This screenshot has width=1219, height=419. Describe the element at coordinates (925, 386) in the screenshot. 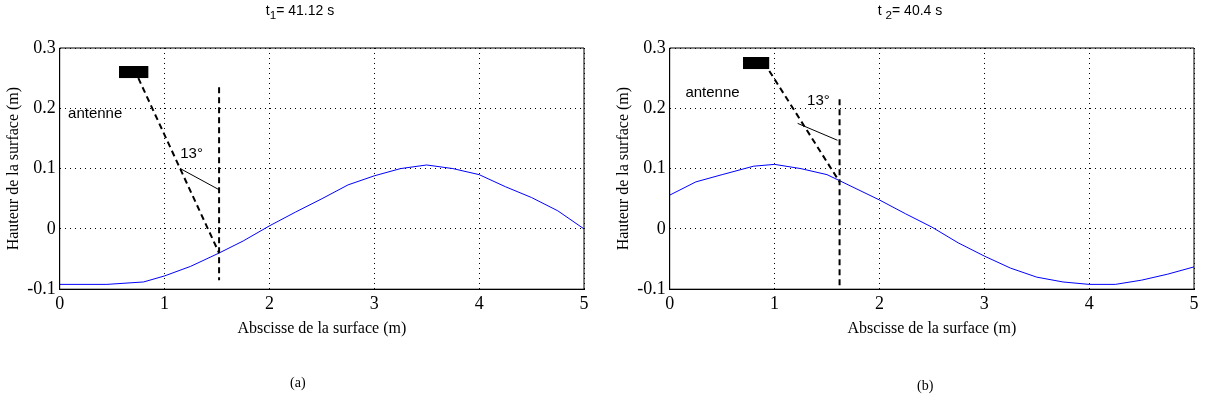

I see `text: (b)` at that location.